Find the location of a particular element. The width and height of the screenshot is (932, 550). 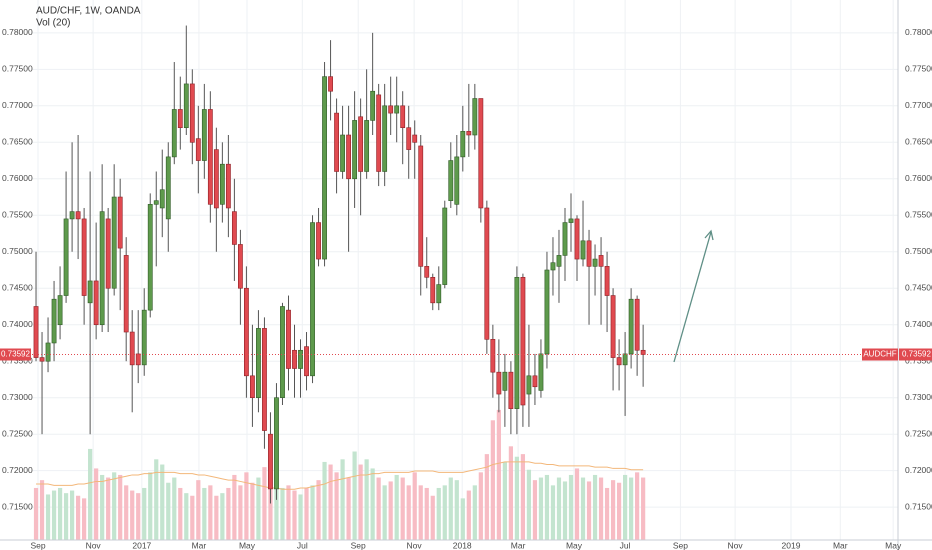

y-tick-label: 0.76000 is located at coordinates (918, 178).